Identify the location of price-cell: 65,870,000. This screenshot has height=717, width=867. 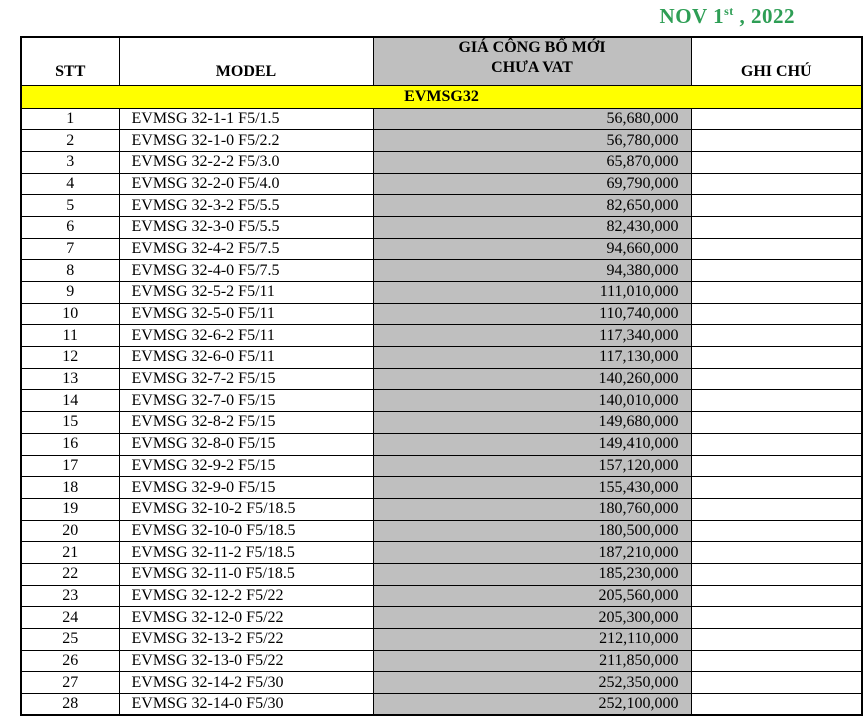
(532, 162).